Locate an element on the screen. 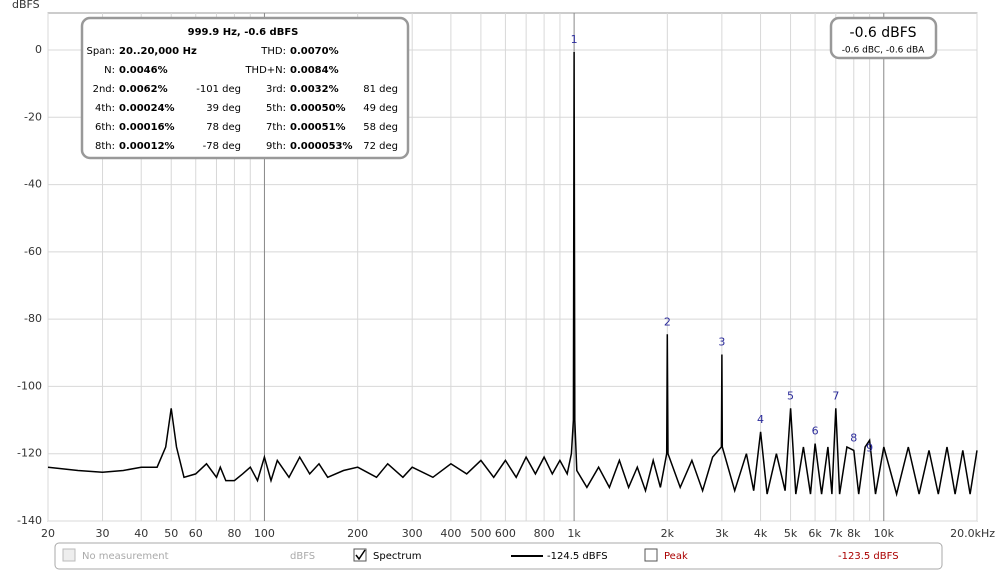 The height and width of the screenshot is (570, 1000). info-l1: Span: is located at coordinates (100, 51).